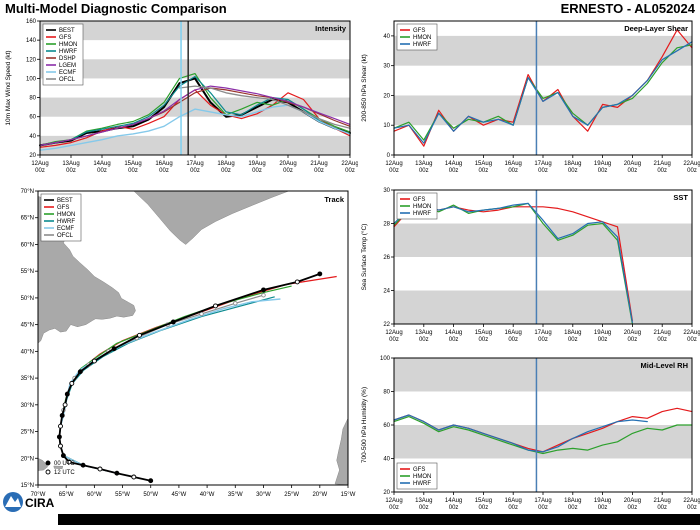 This screenshot has width=700, height=530. What do you see at coordinates (627, 8) in the screenshot?
I see `storm-title: ERNESTO - AL052024` at bounding box center [627, 8].